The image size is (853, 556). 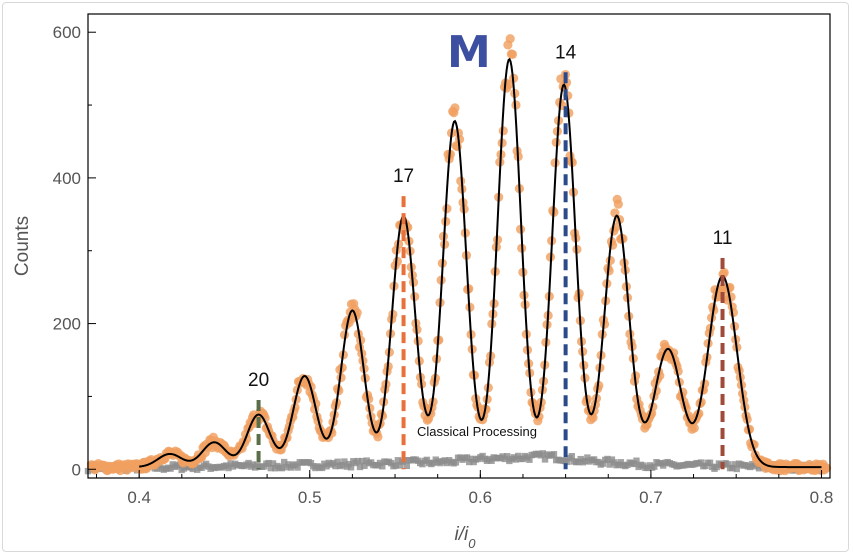 I want to click on x-tick-label: 0.4, so click(x=139, y=497).